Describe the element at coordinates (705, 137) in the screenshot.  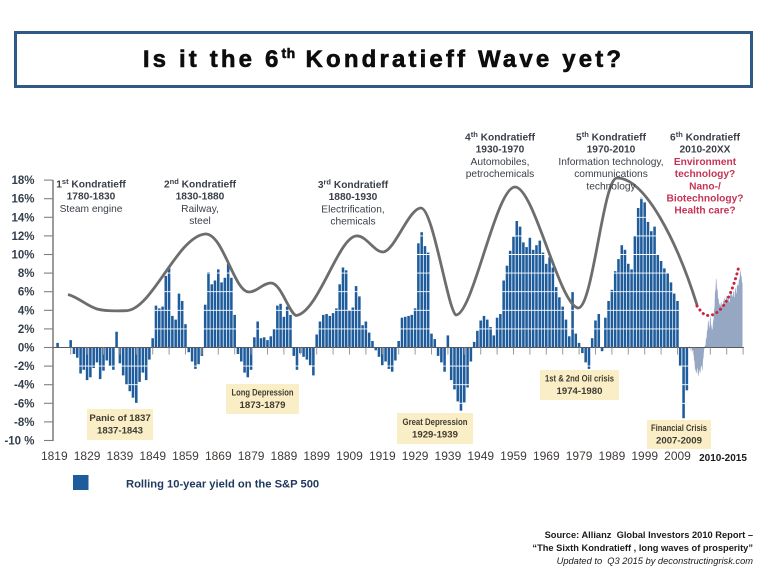
I see `svg-text: 6th Kondratieff` at that location.